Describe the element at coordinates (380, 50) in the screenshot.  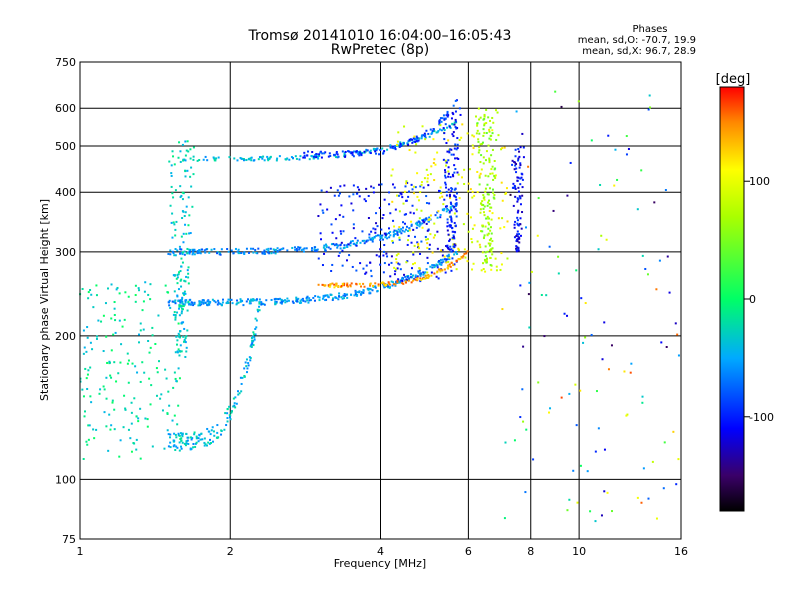
I see `chart-subtitle: RwPretec (8p)` at that location.